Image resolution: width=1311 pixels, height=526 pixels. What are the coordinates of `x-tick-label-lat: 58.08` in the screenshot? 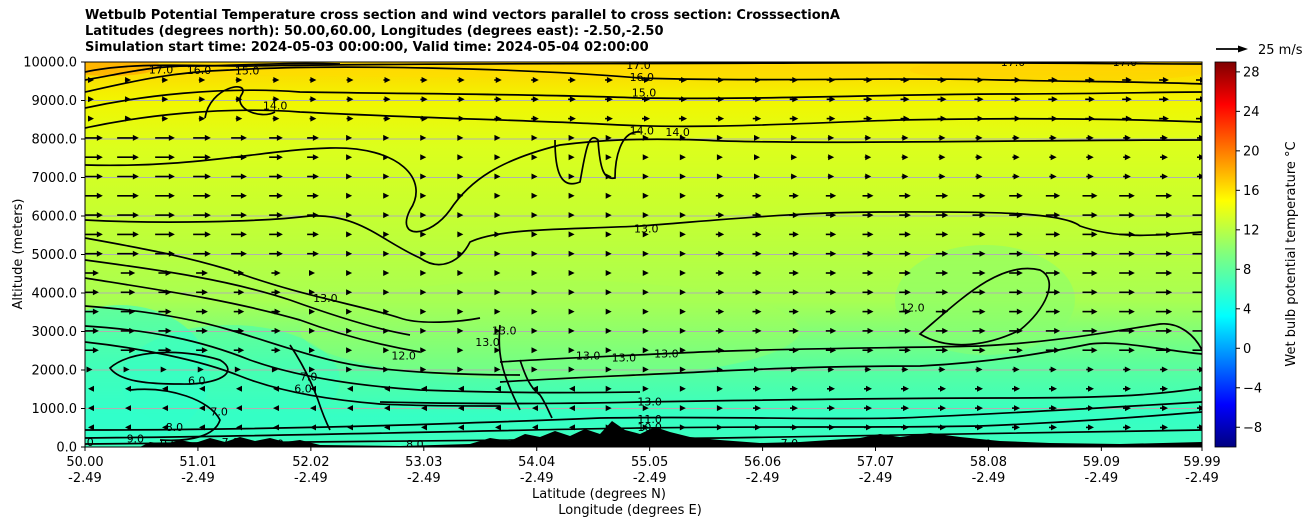 It's located at (988, 462).